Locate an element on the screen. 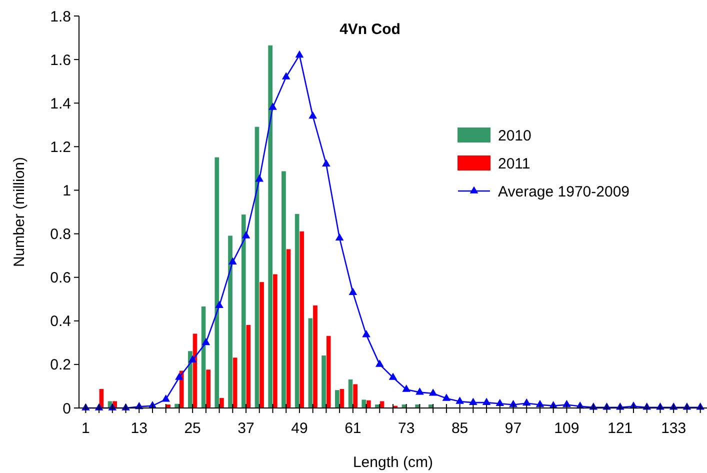  x-tick-label: 1 is located at coordinates (86, 428).